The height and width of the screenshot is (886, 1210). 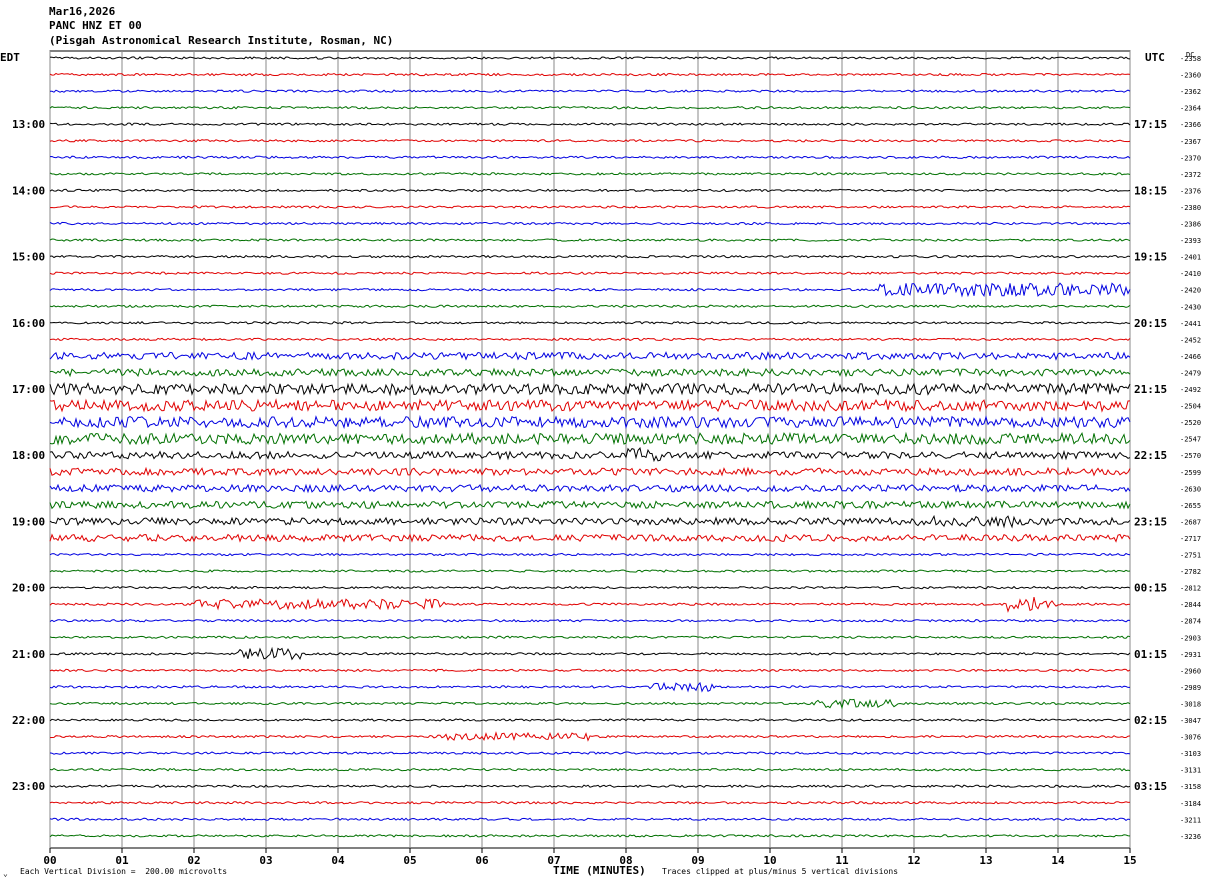 I want to click on left-hour-label: 21:00, so click(x=28, y=654).